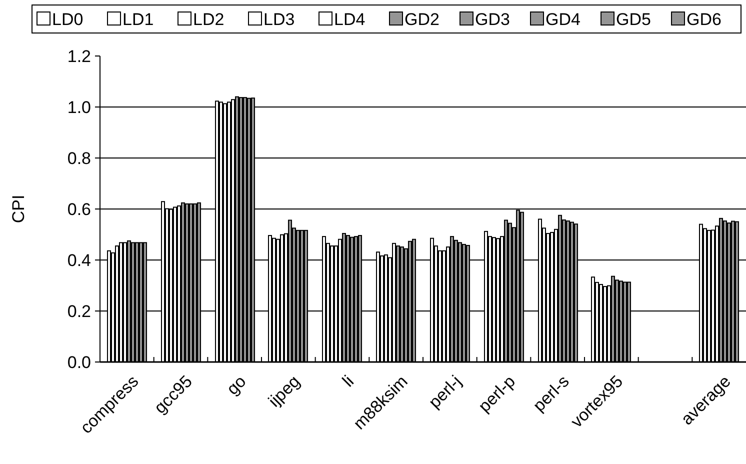 The height and width of the screenshot is (464, 746). I want to click on y-tick-label: 0.2, so click(79, 311).